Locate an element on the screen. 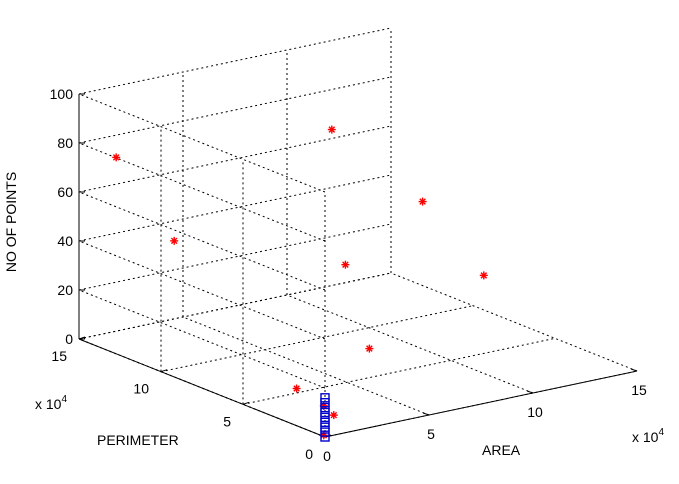  y-multiplier-base: x 10 is located at coordinates (48, 404).